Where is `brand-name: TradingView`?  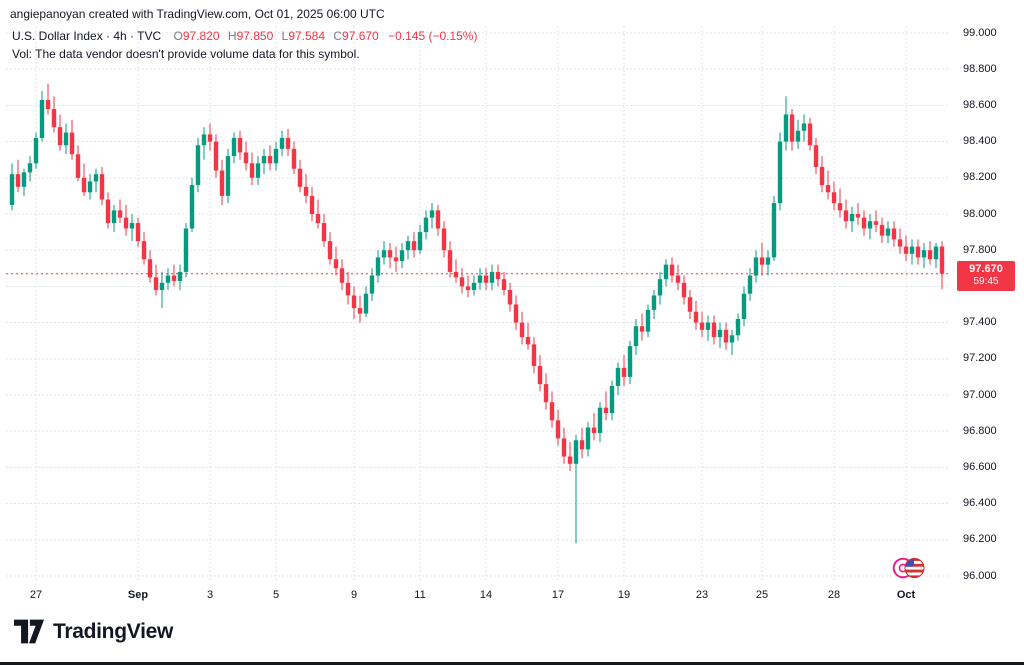
brand-name: TradingView is located at coordinates (113, 631).